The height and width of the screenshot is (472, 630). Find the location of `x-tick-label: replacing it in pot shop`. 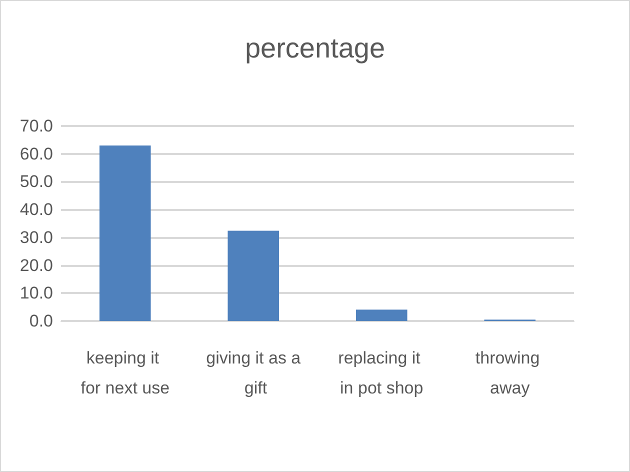

x-tick-label: replacing it in pot shop is located at coordinates (382, 373).